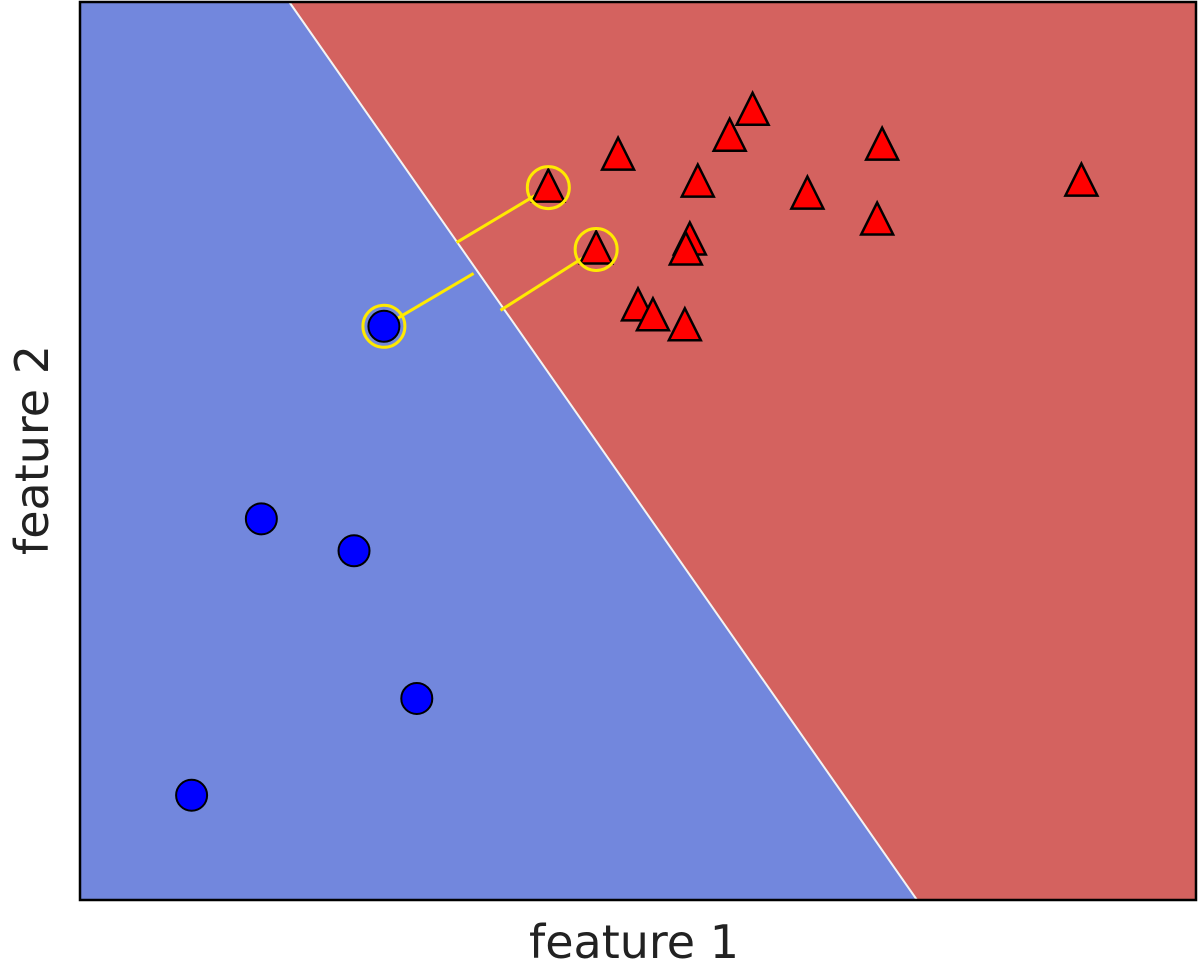 The image size is (1200, 960). Describe the element at coordinates (634, 937) in the screenshot. I see `x-axis-label: feature 1` at that location.